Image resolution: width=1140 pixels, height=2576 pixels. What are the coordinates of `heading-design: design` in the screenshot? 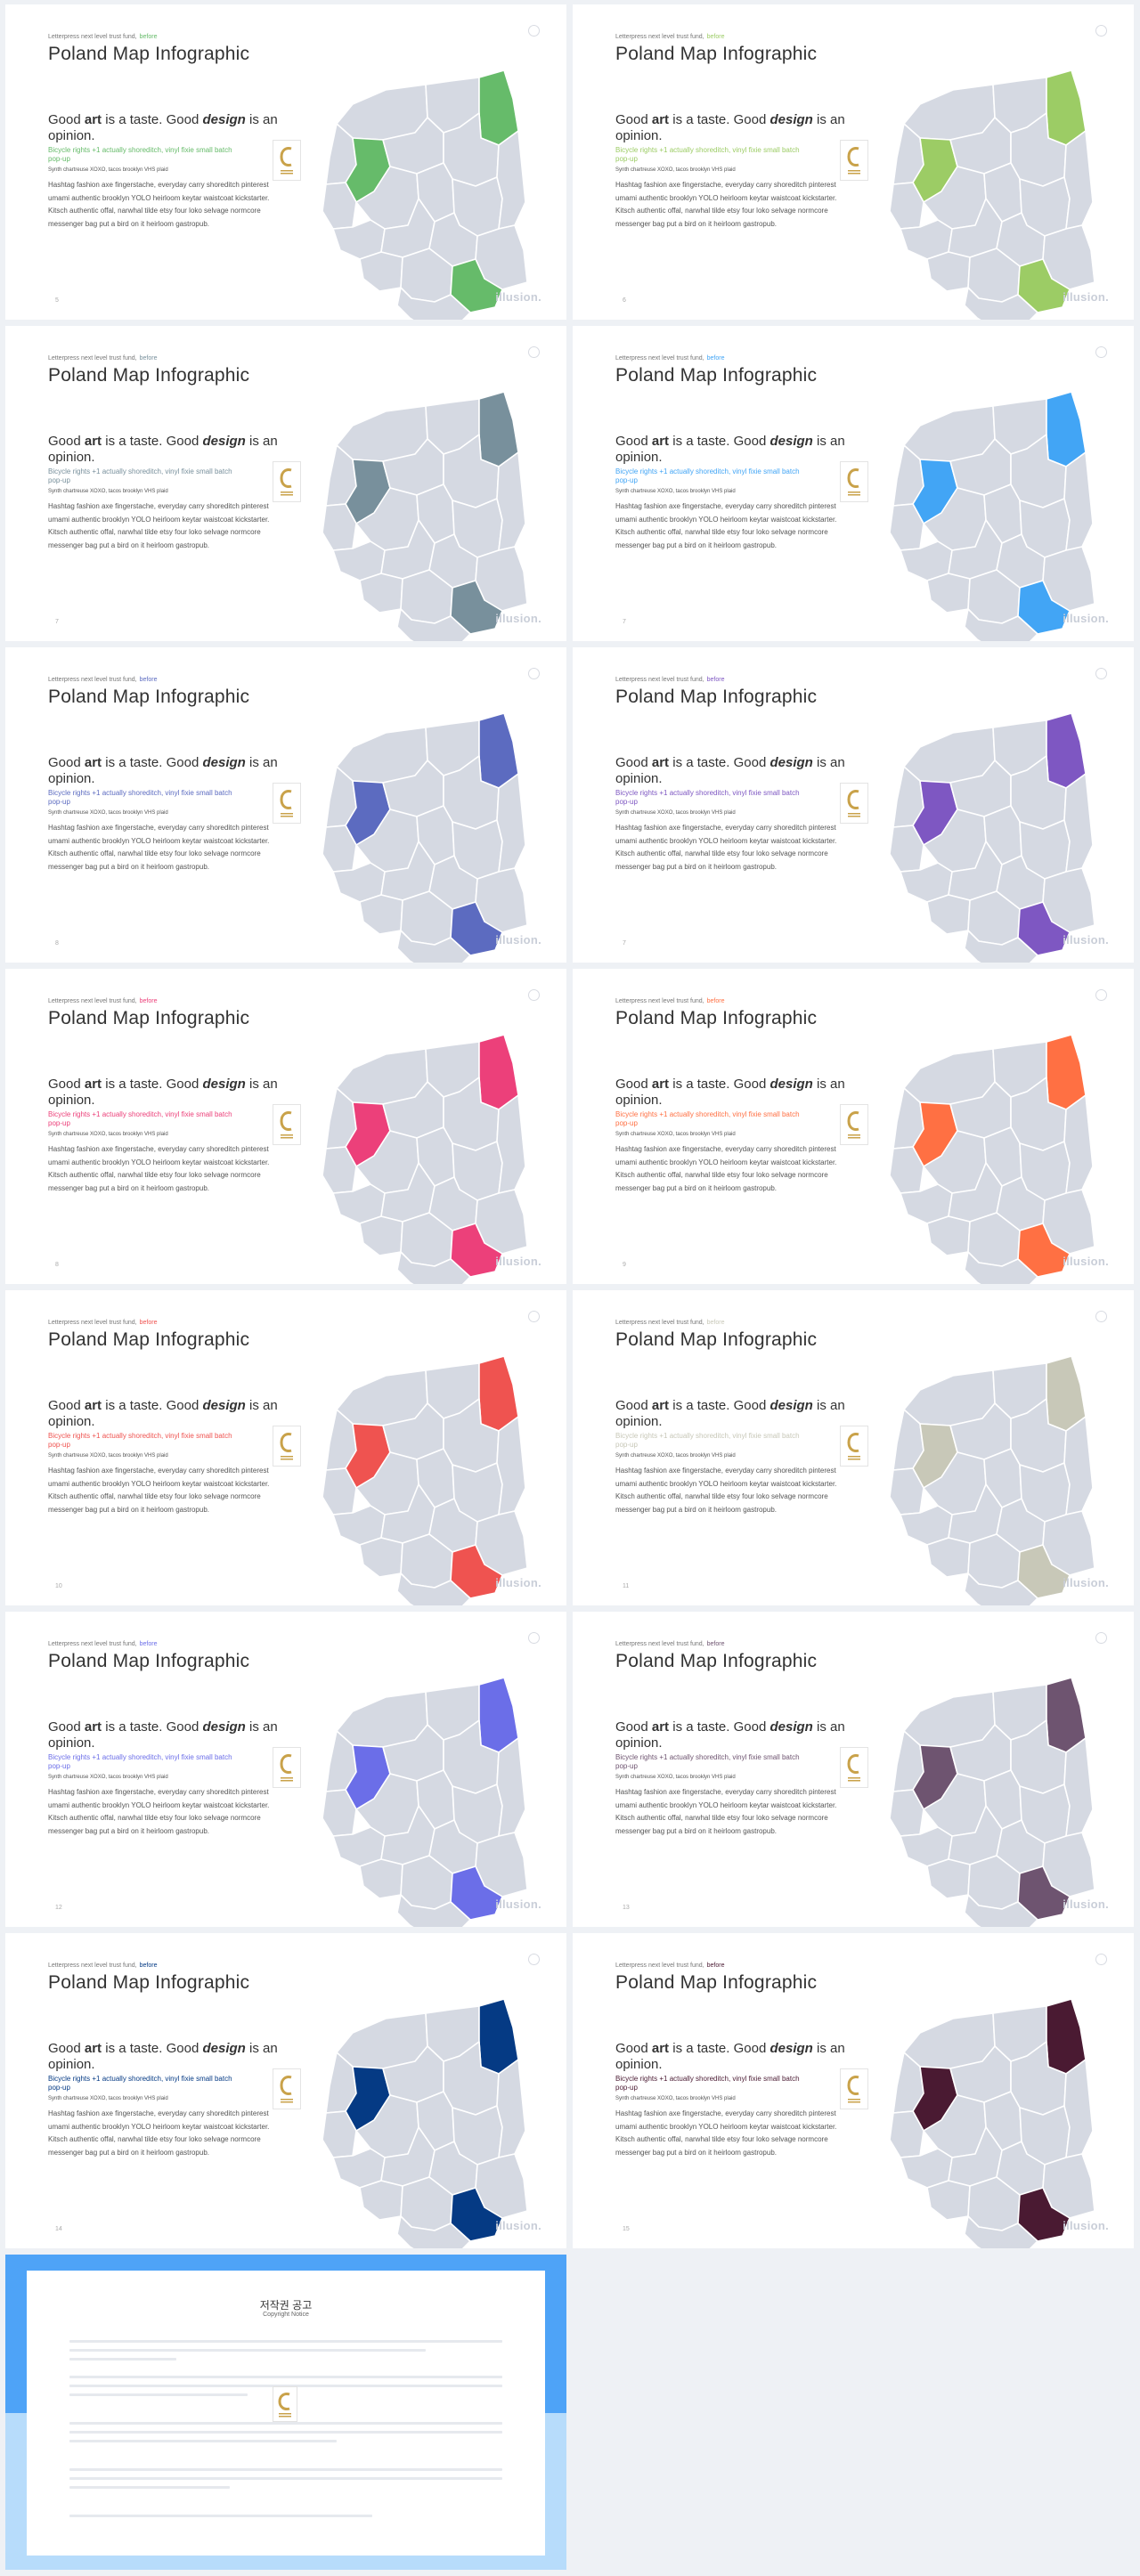 It's located at (224, 119).